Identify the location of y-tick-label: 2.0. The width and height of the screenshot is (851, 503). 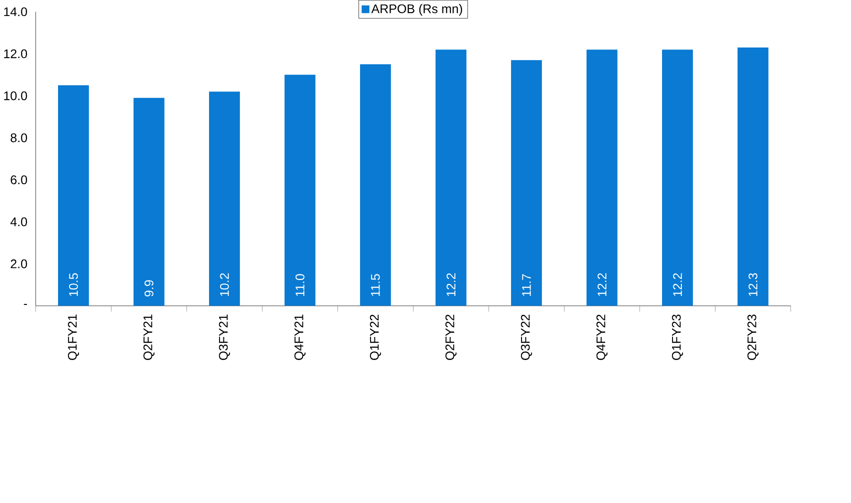
(19, 263).